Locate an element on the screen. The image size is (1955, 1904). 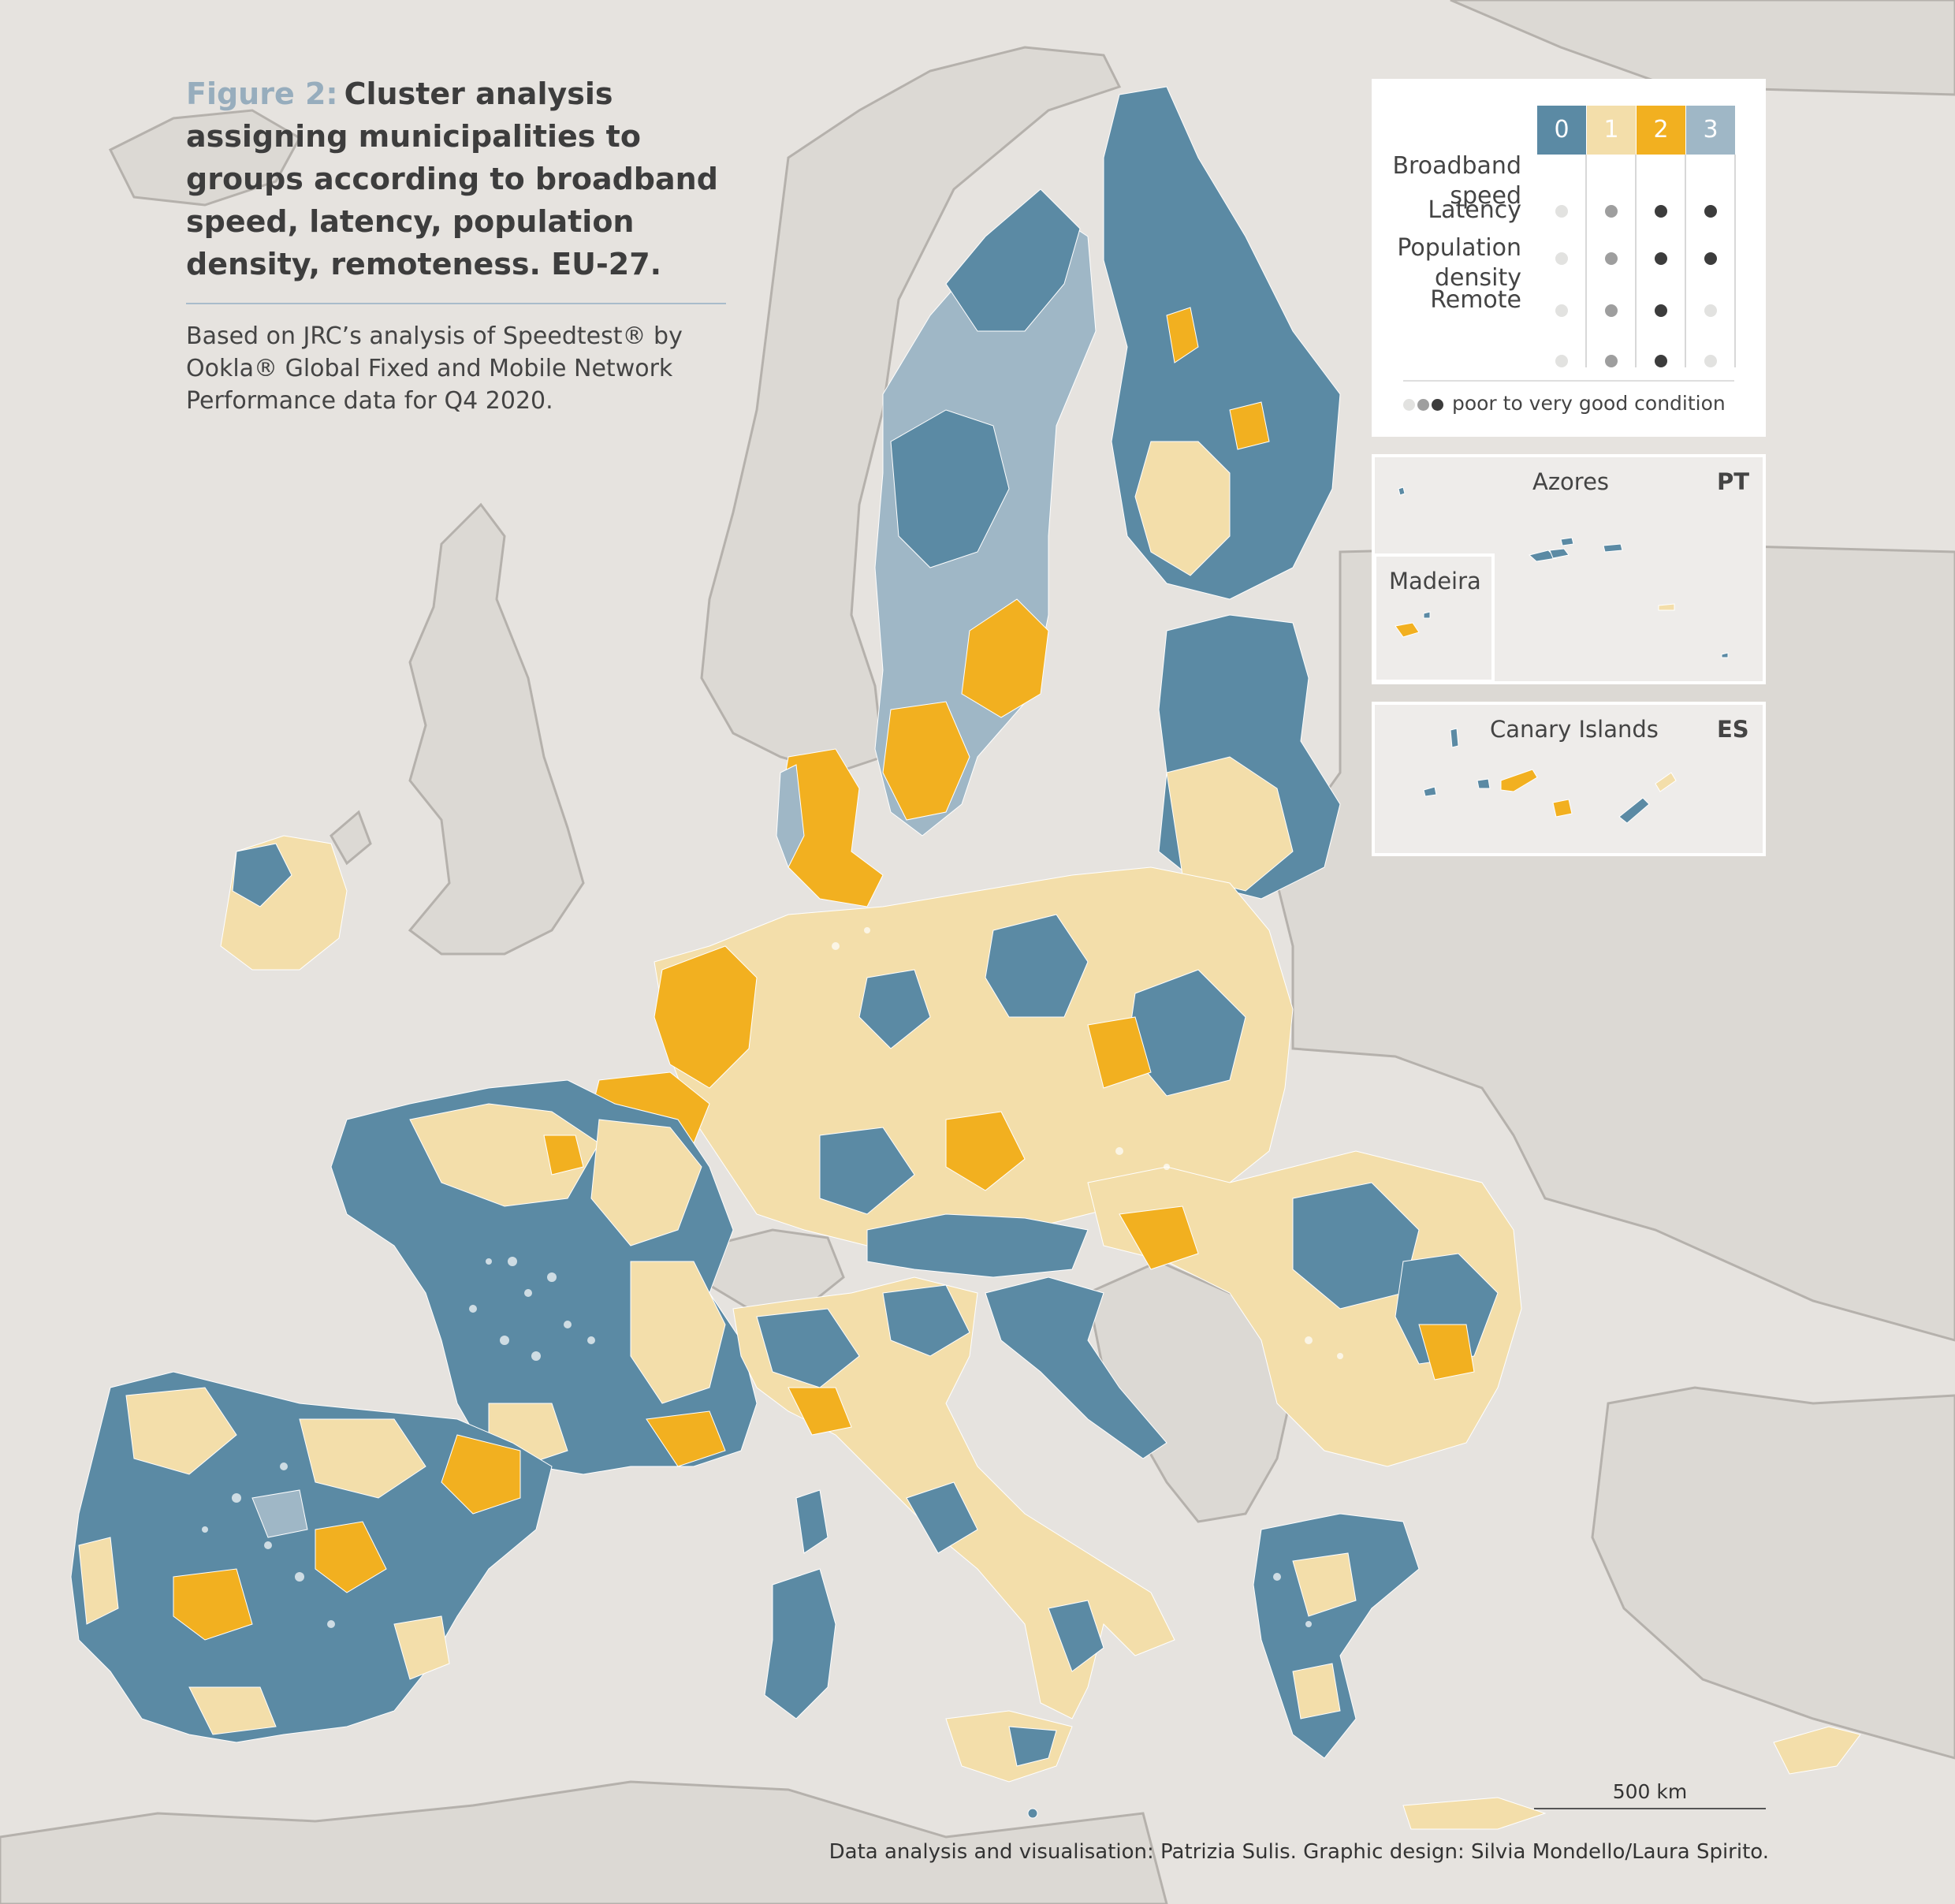
scale-line is located at coordinates (1650, 1808).